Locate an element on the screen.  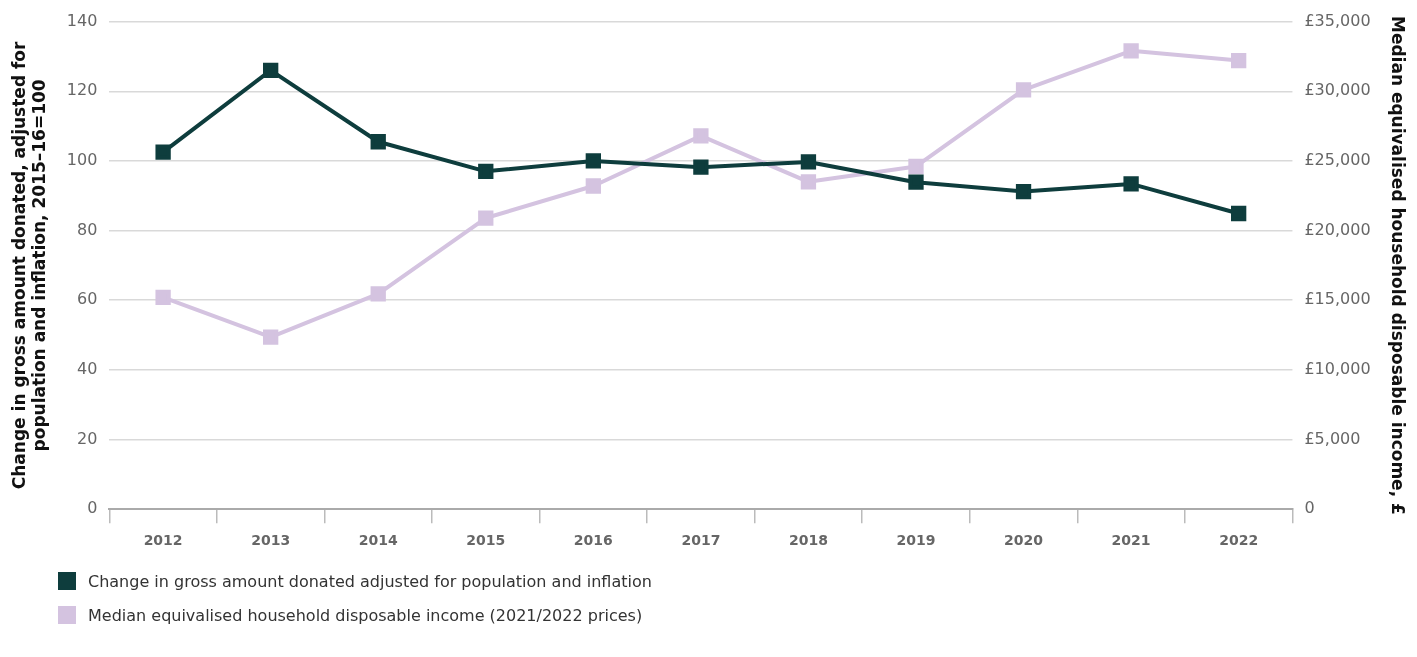
y2-tick-label: £25,000 is located at coordinates (1337, 160).